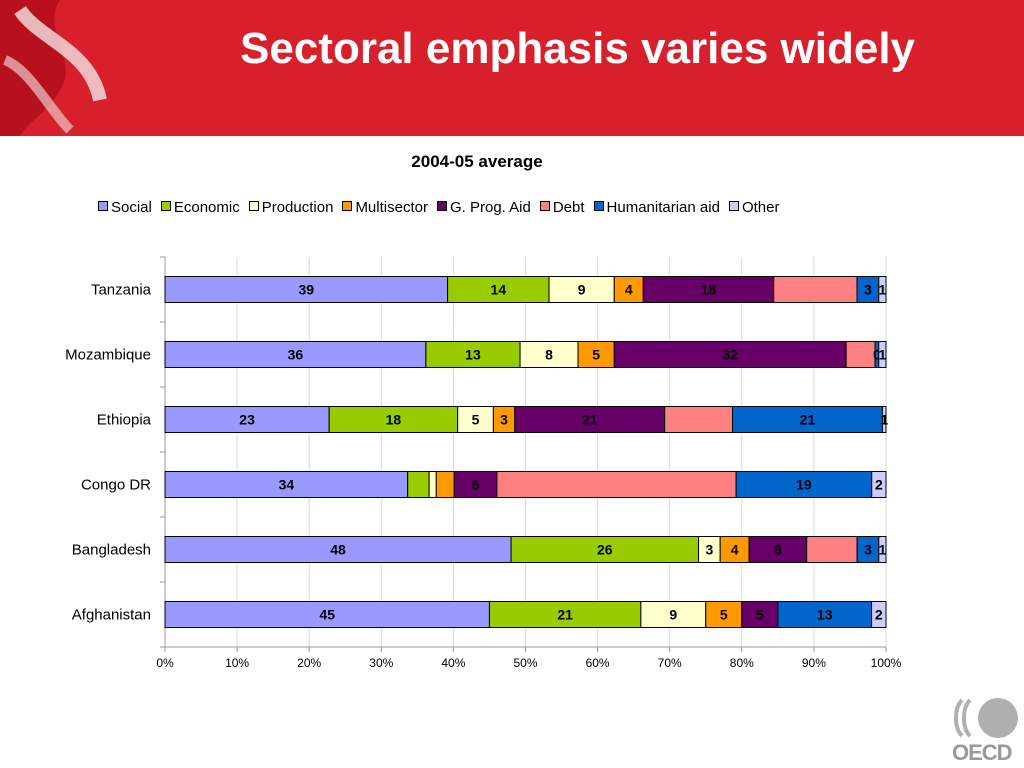 This screenshot has width=1024, height=768. I want to click on data-label: 14, so click(499, 290).